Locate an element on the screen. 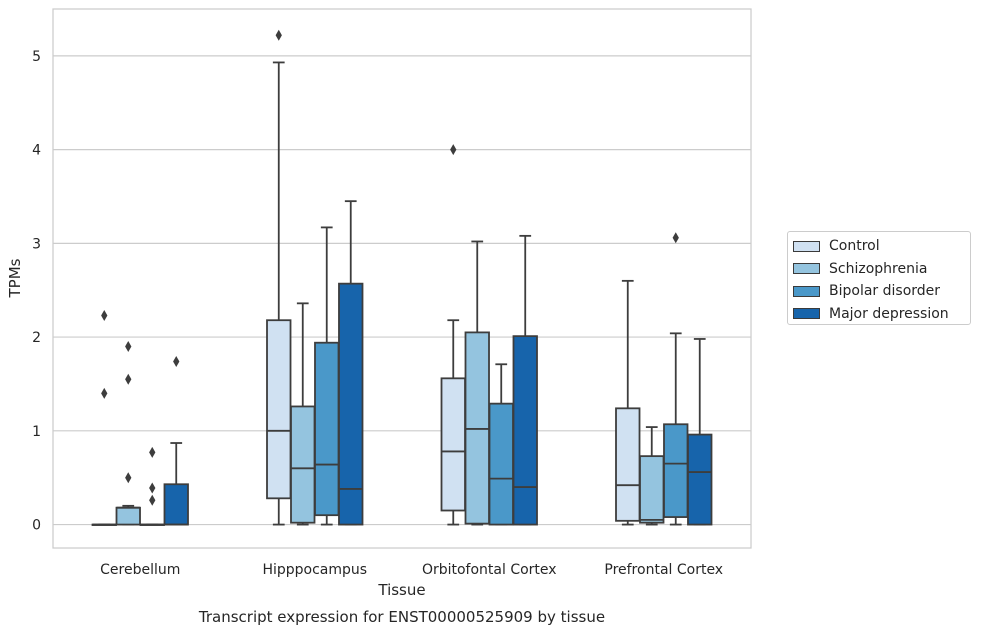  legend-item: Bipolar disorder is located at coordinates (881, 291).